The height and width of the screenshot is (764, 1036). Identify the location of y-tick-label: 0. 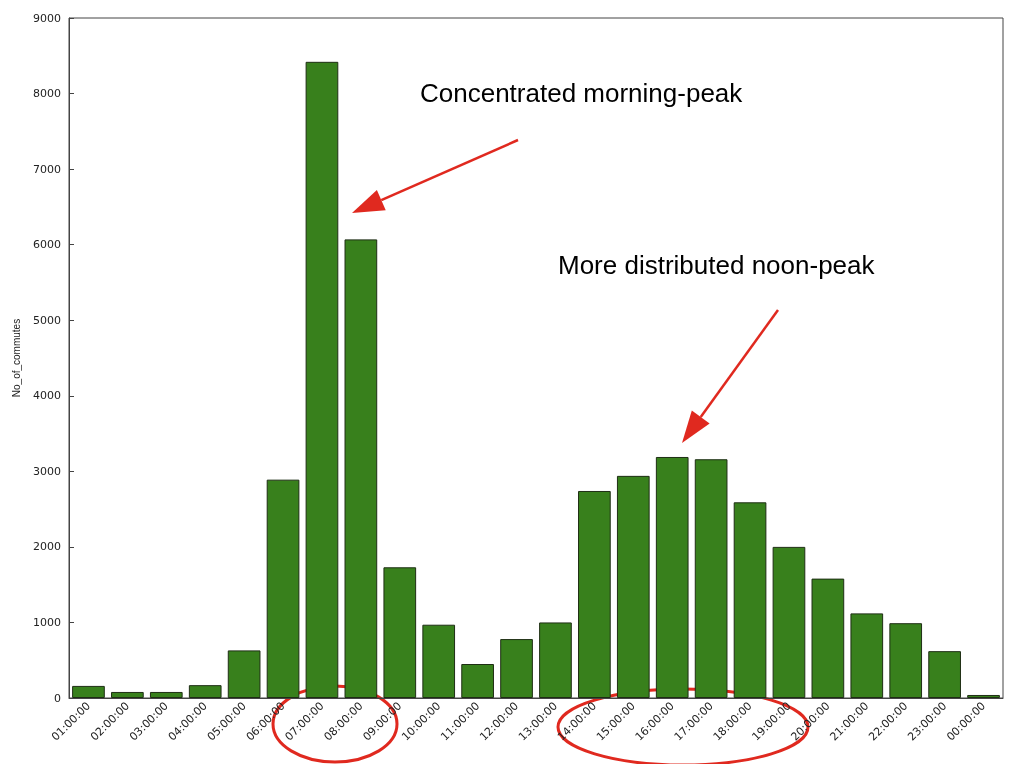
(57, 698).